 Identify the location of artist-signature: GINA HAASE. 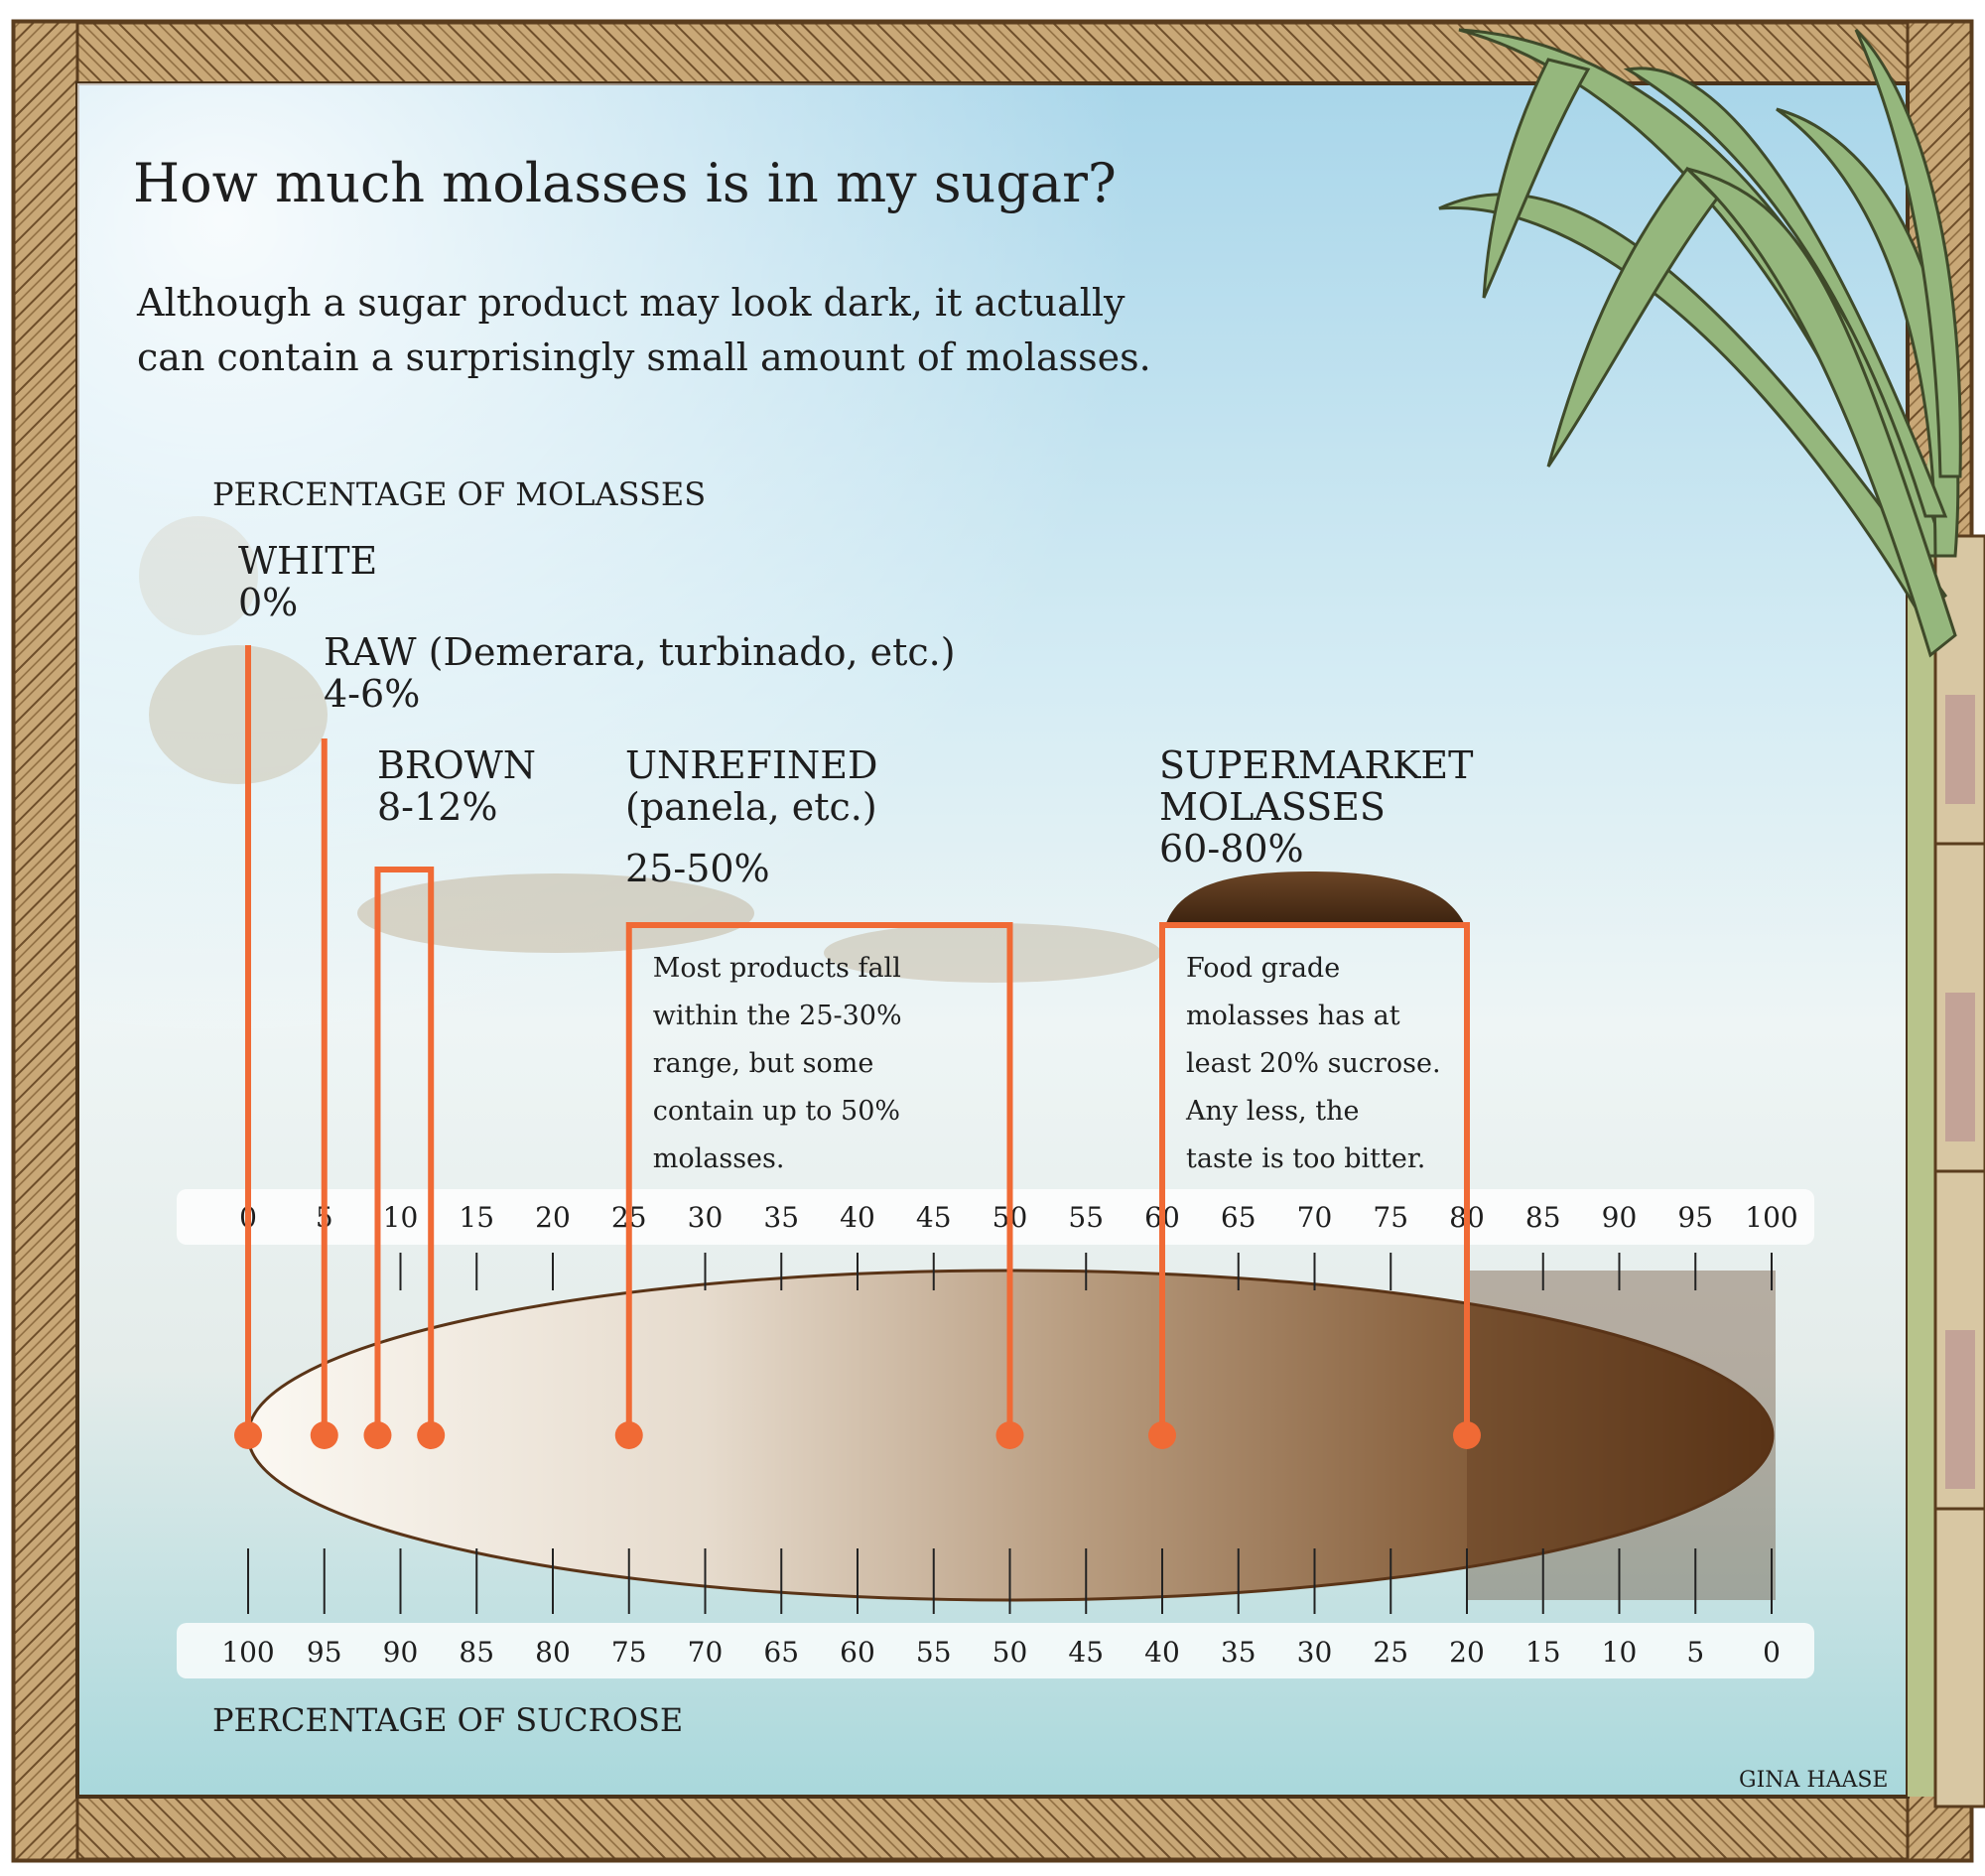
(1814, 1780).